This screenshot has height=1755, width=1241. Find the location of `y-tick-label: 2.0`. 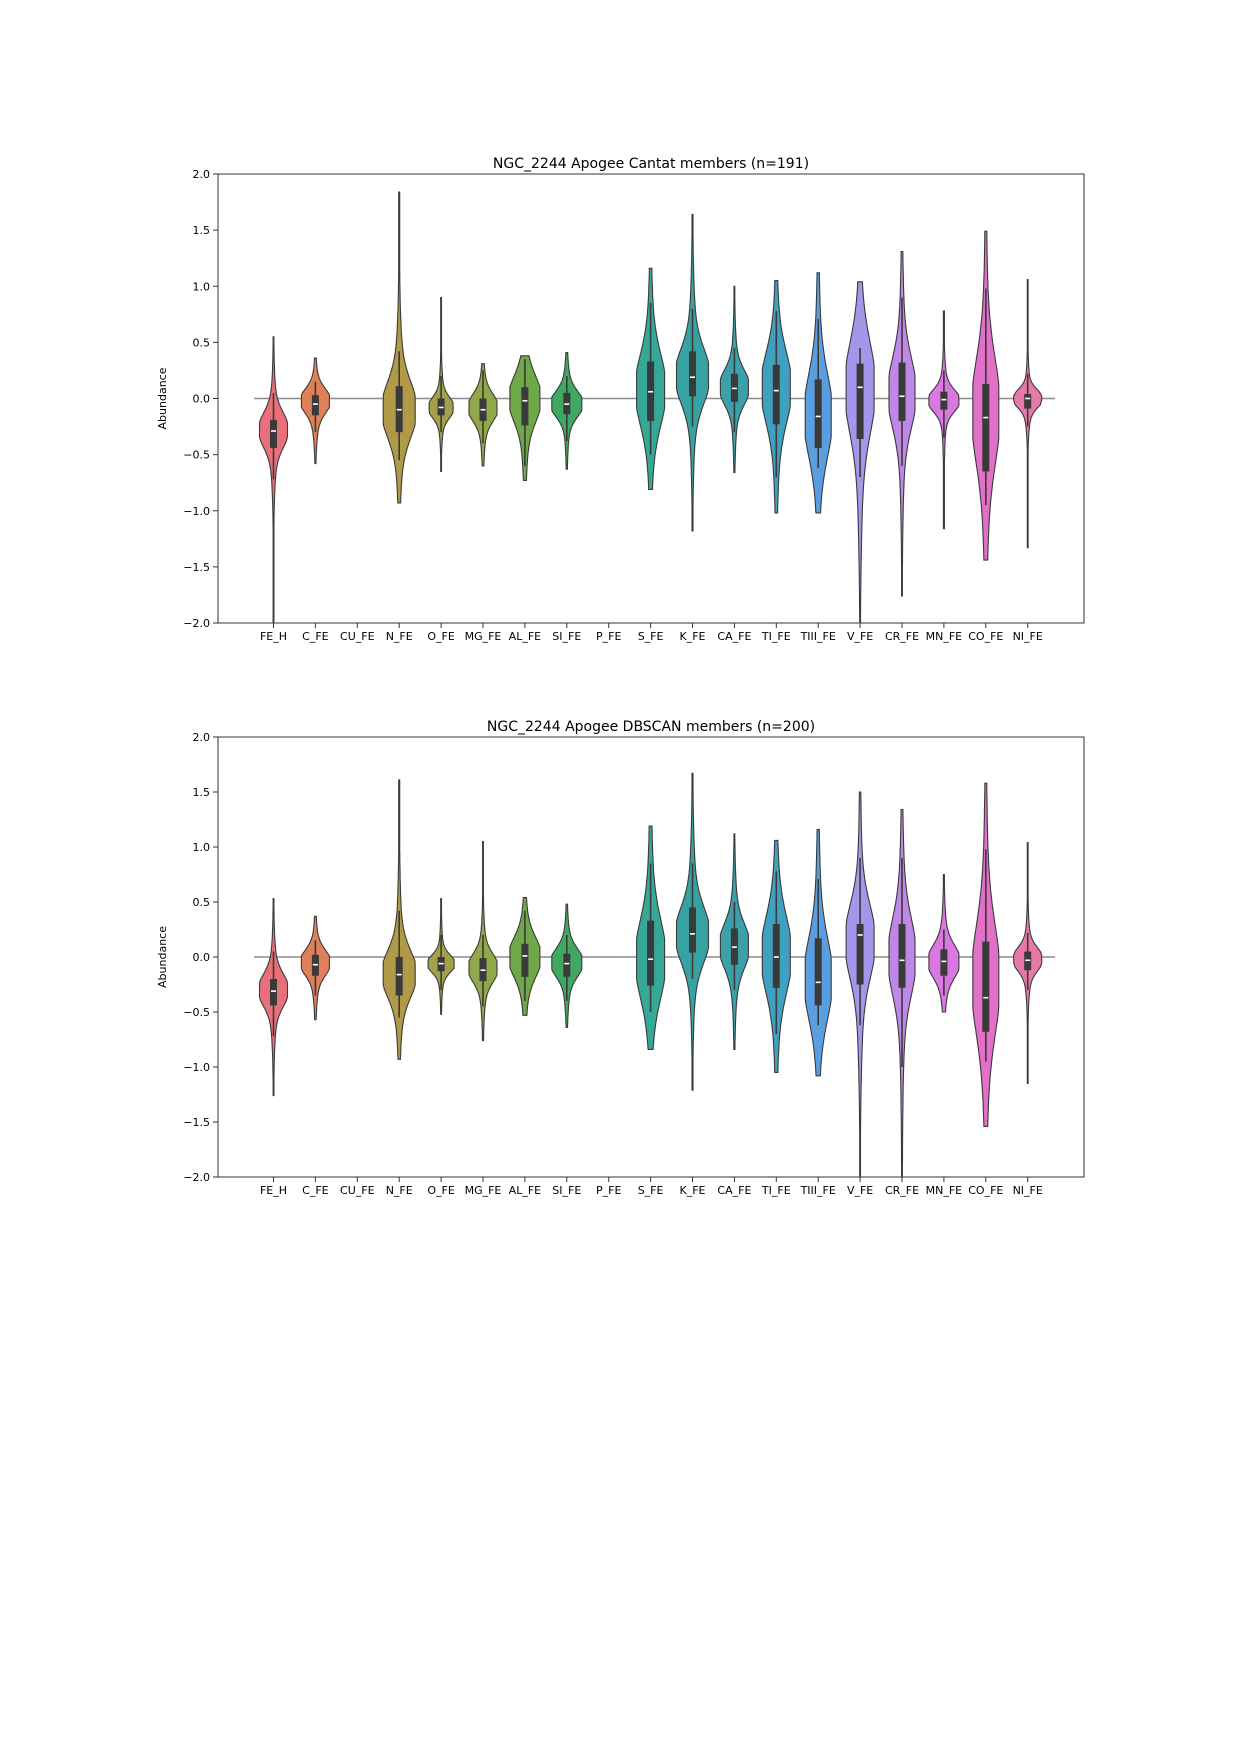

y-tick-label: 2.0 is located at coordinates (202, 174).